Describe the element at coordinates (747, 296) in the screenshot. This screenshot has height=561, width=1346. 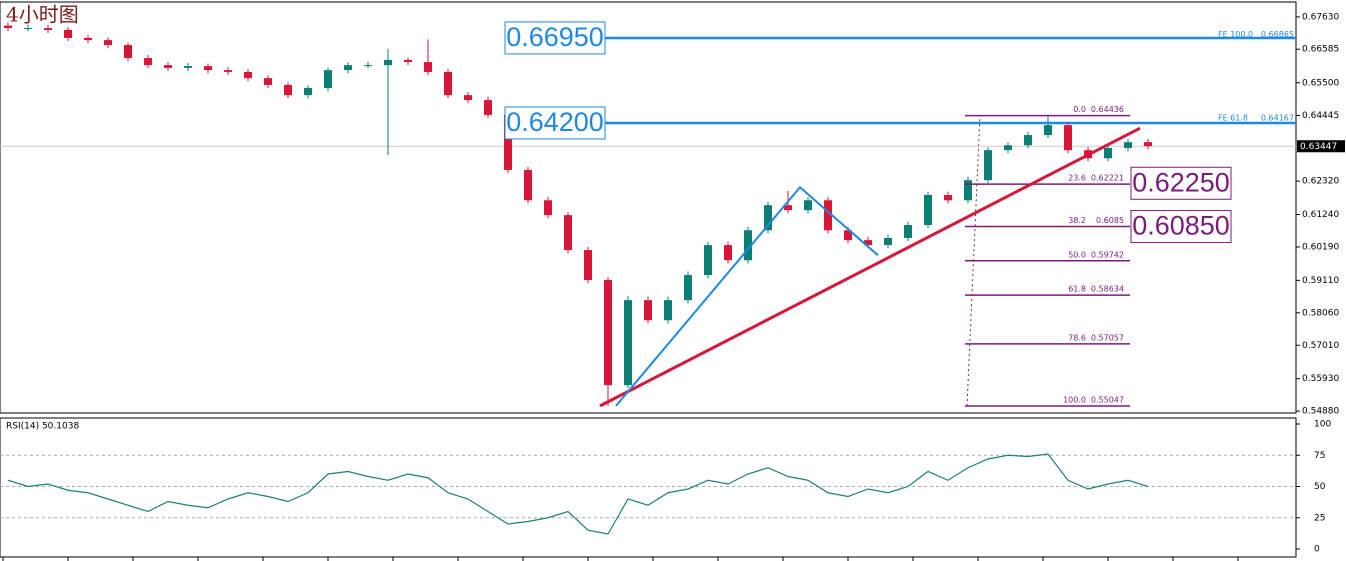
I see `fe-path` at that location.